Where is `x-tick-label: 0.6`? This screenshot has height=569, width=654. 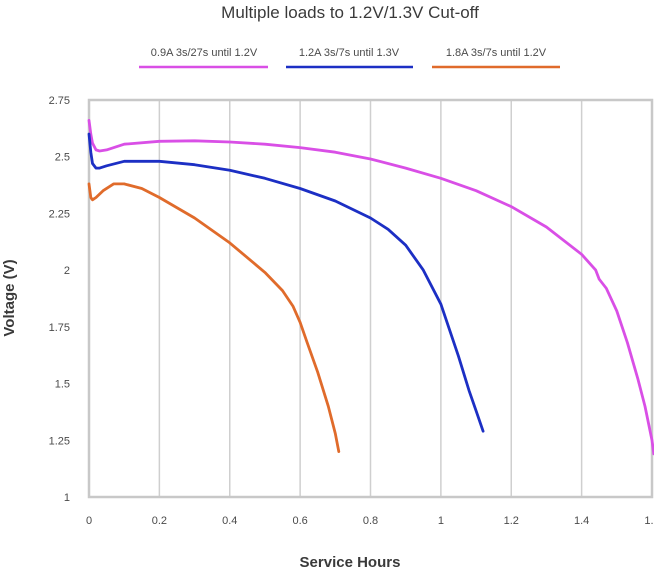 x-tick-label: 0.6 is located at coordinates (299, 521).